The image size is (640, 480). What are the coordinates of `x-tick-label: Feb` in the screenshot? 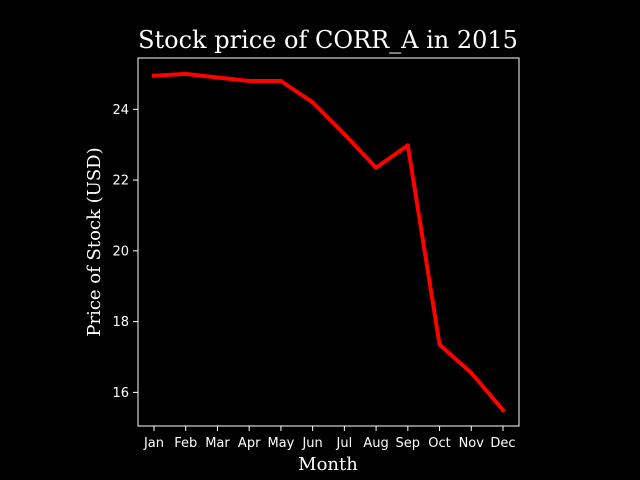 It's located at (185, 443).